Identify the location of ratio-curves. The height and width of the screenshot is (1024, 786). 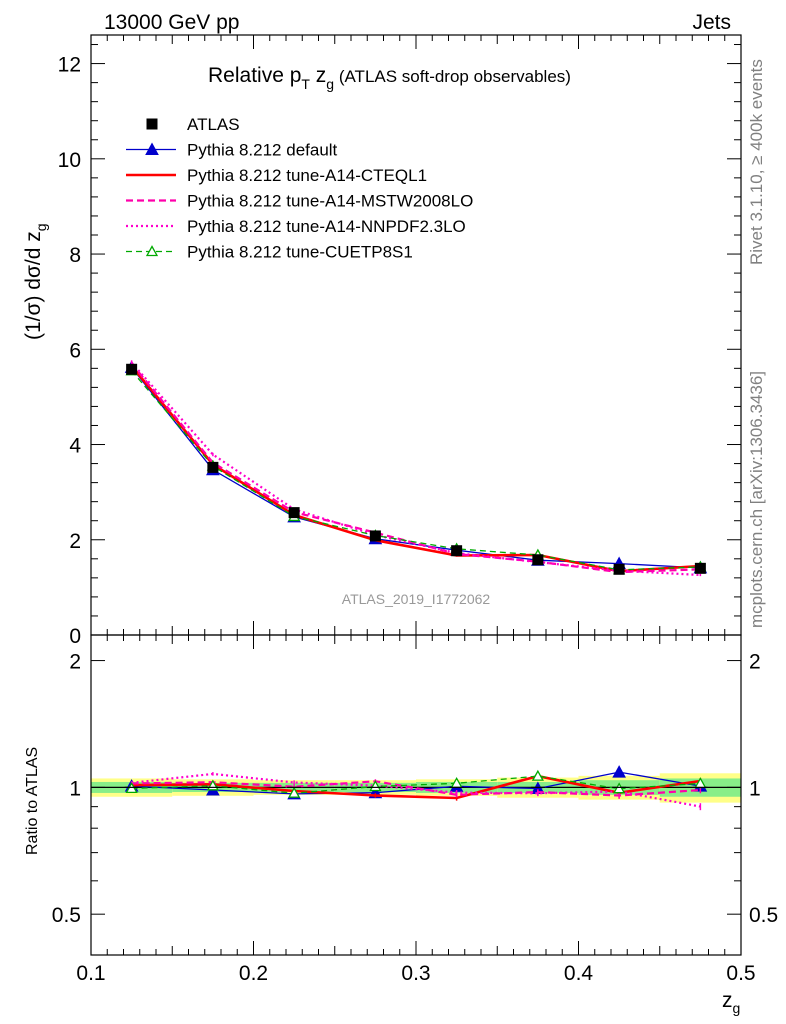
(416, 788).